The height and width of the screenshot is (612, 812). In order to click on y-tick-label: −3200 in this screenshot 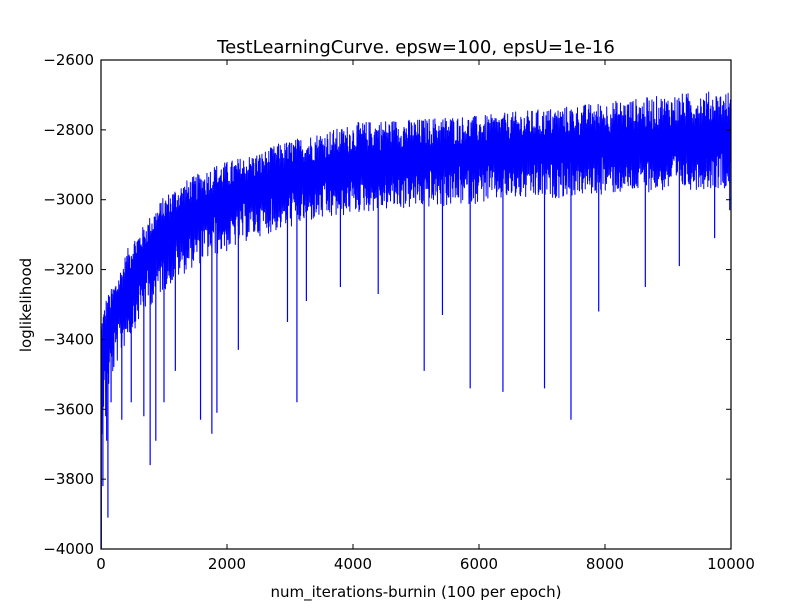, I will do `click(68, 270)`.